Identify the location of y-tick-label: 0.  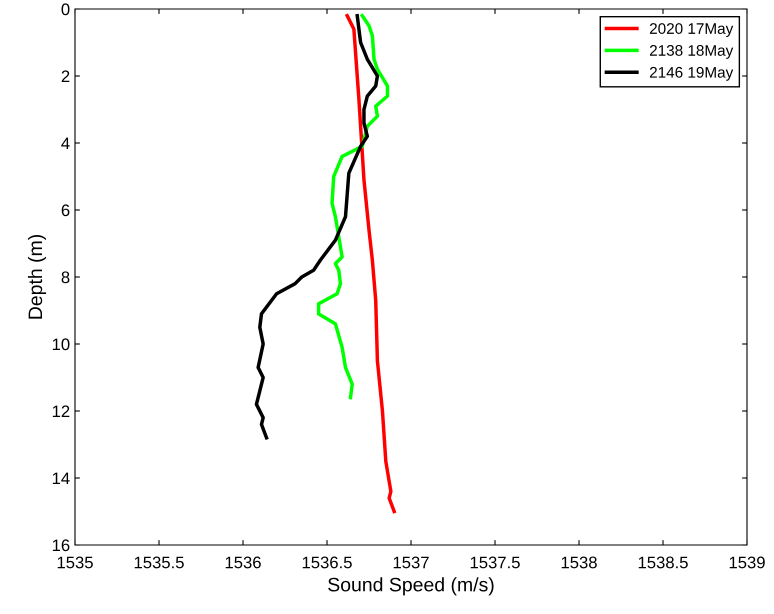
(66, 9).